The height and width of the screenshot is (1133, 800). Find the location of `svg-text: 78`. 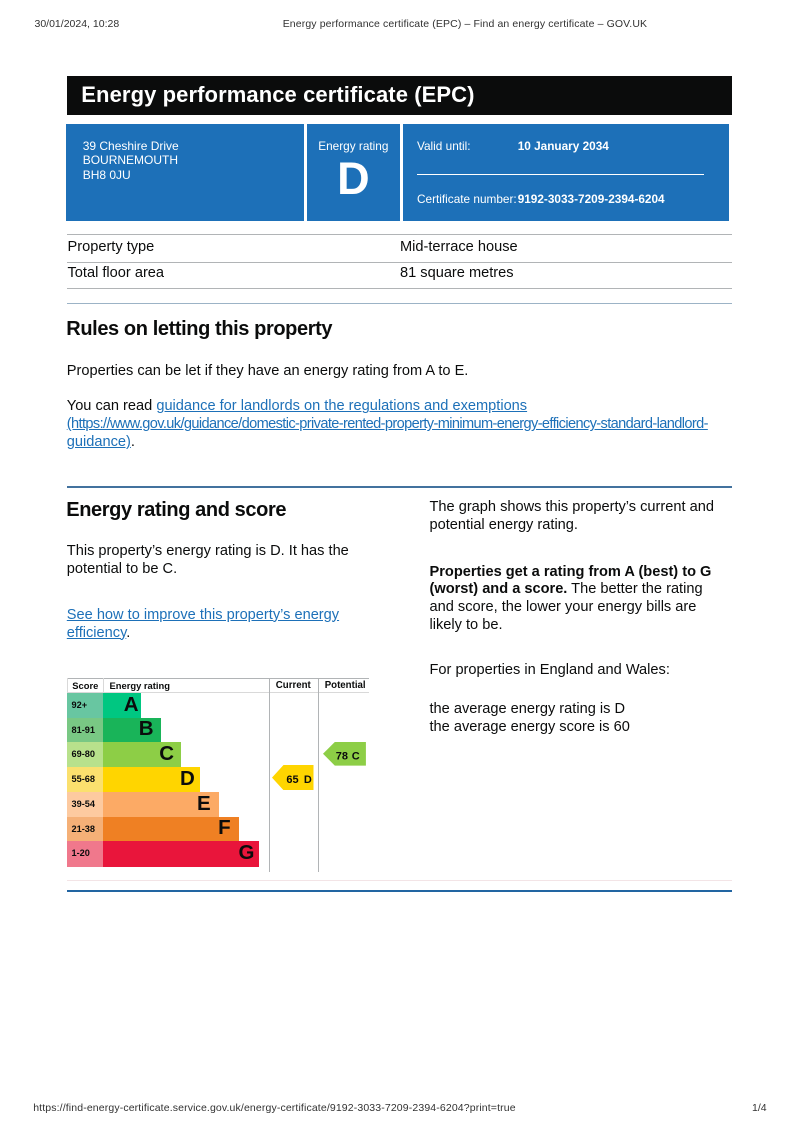

svg-text: 78 is located at coordinates (342, 756).